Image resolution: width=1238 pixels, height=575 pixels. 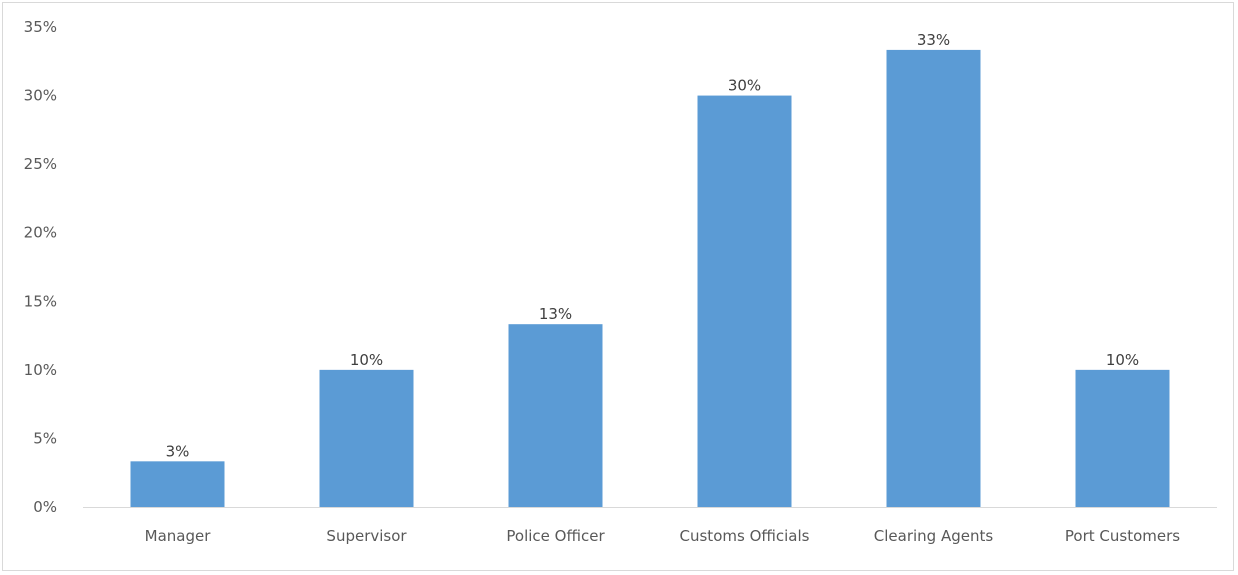 I want to click on bar-value-label: 13%, so click(x=555, y=314).